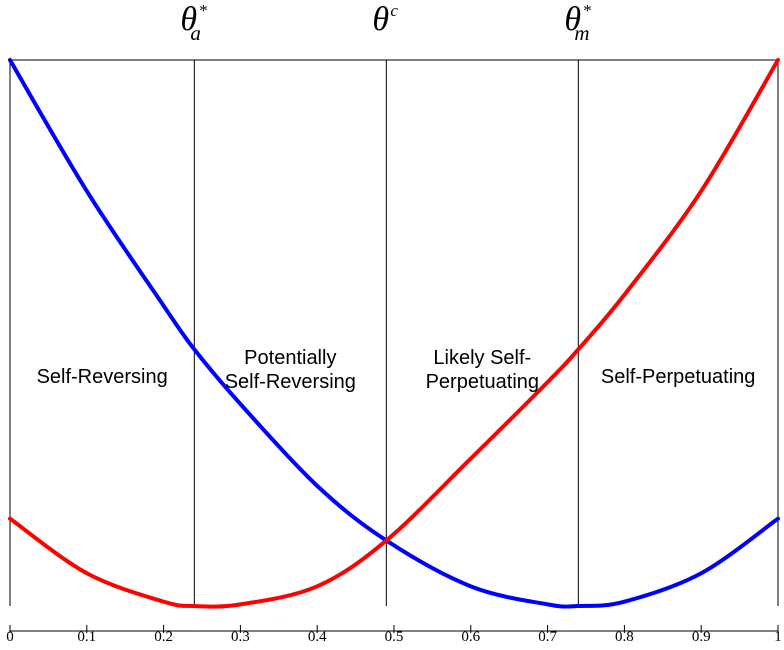  What do you see at coordinates (102, 377) in the screenshot?
I see `region-label-0: Self-Reversing` at bounding box center [102, 377].